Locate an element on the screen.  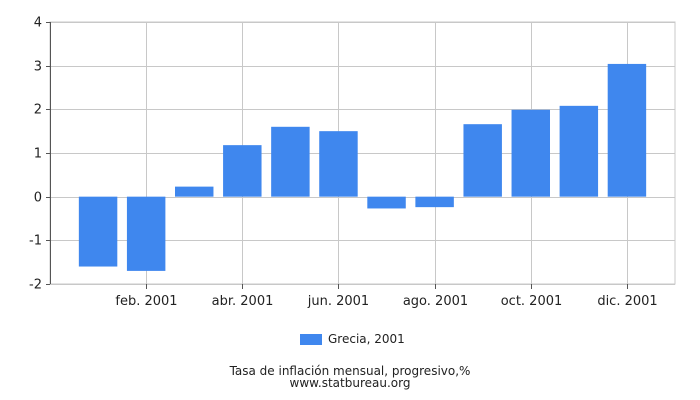
legend: Grecia, 2001 is located at coordinates (352, 339).